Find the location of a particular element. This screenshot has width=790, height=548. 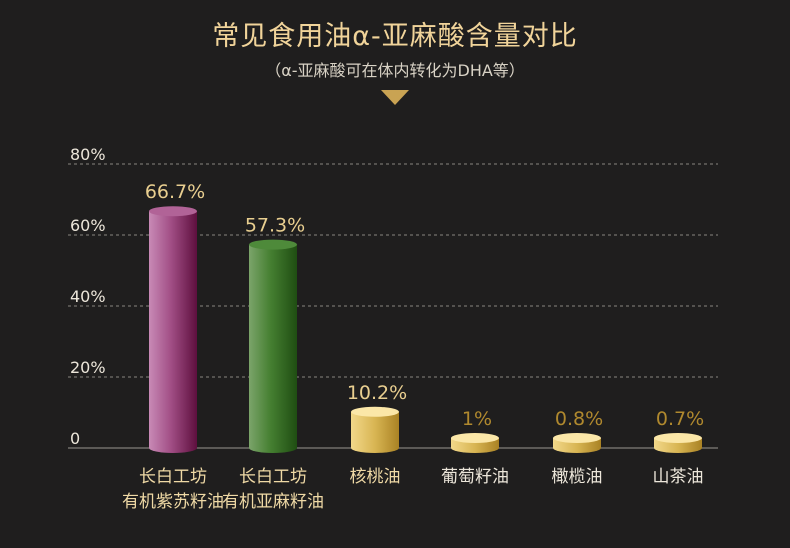

x-tick-label: 葡萄籽油 is located at coordinates (475, 477).